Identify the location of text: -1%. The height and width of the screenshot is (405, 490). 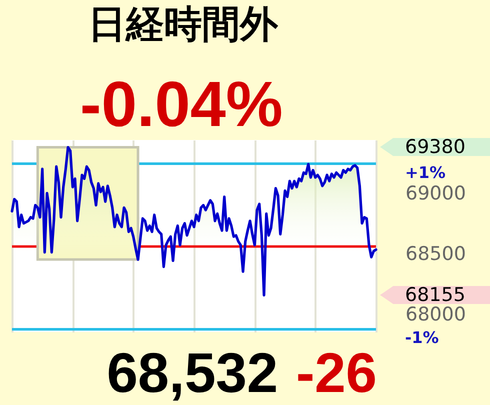
(422, 337).